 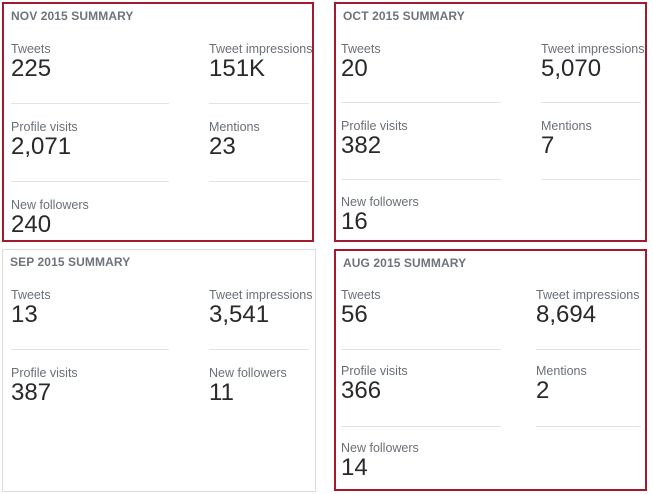 I want to click on metric-tweets: Tweets 56, so click(x=361, y=308).